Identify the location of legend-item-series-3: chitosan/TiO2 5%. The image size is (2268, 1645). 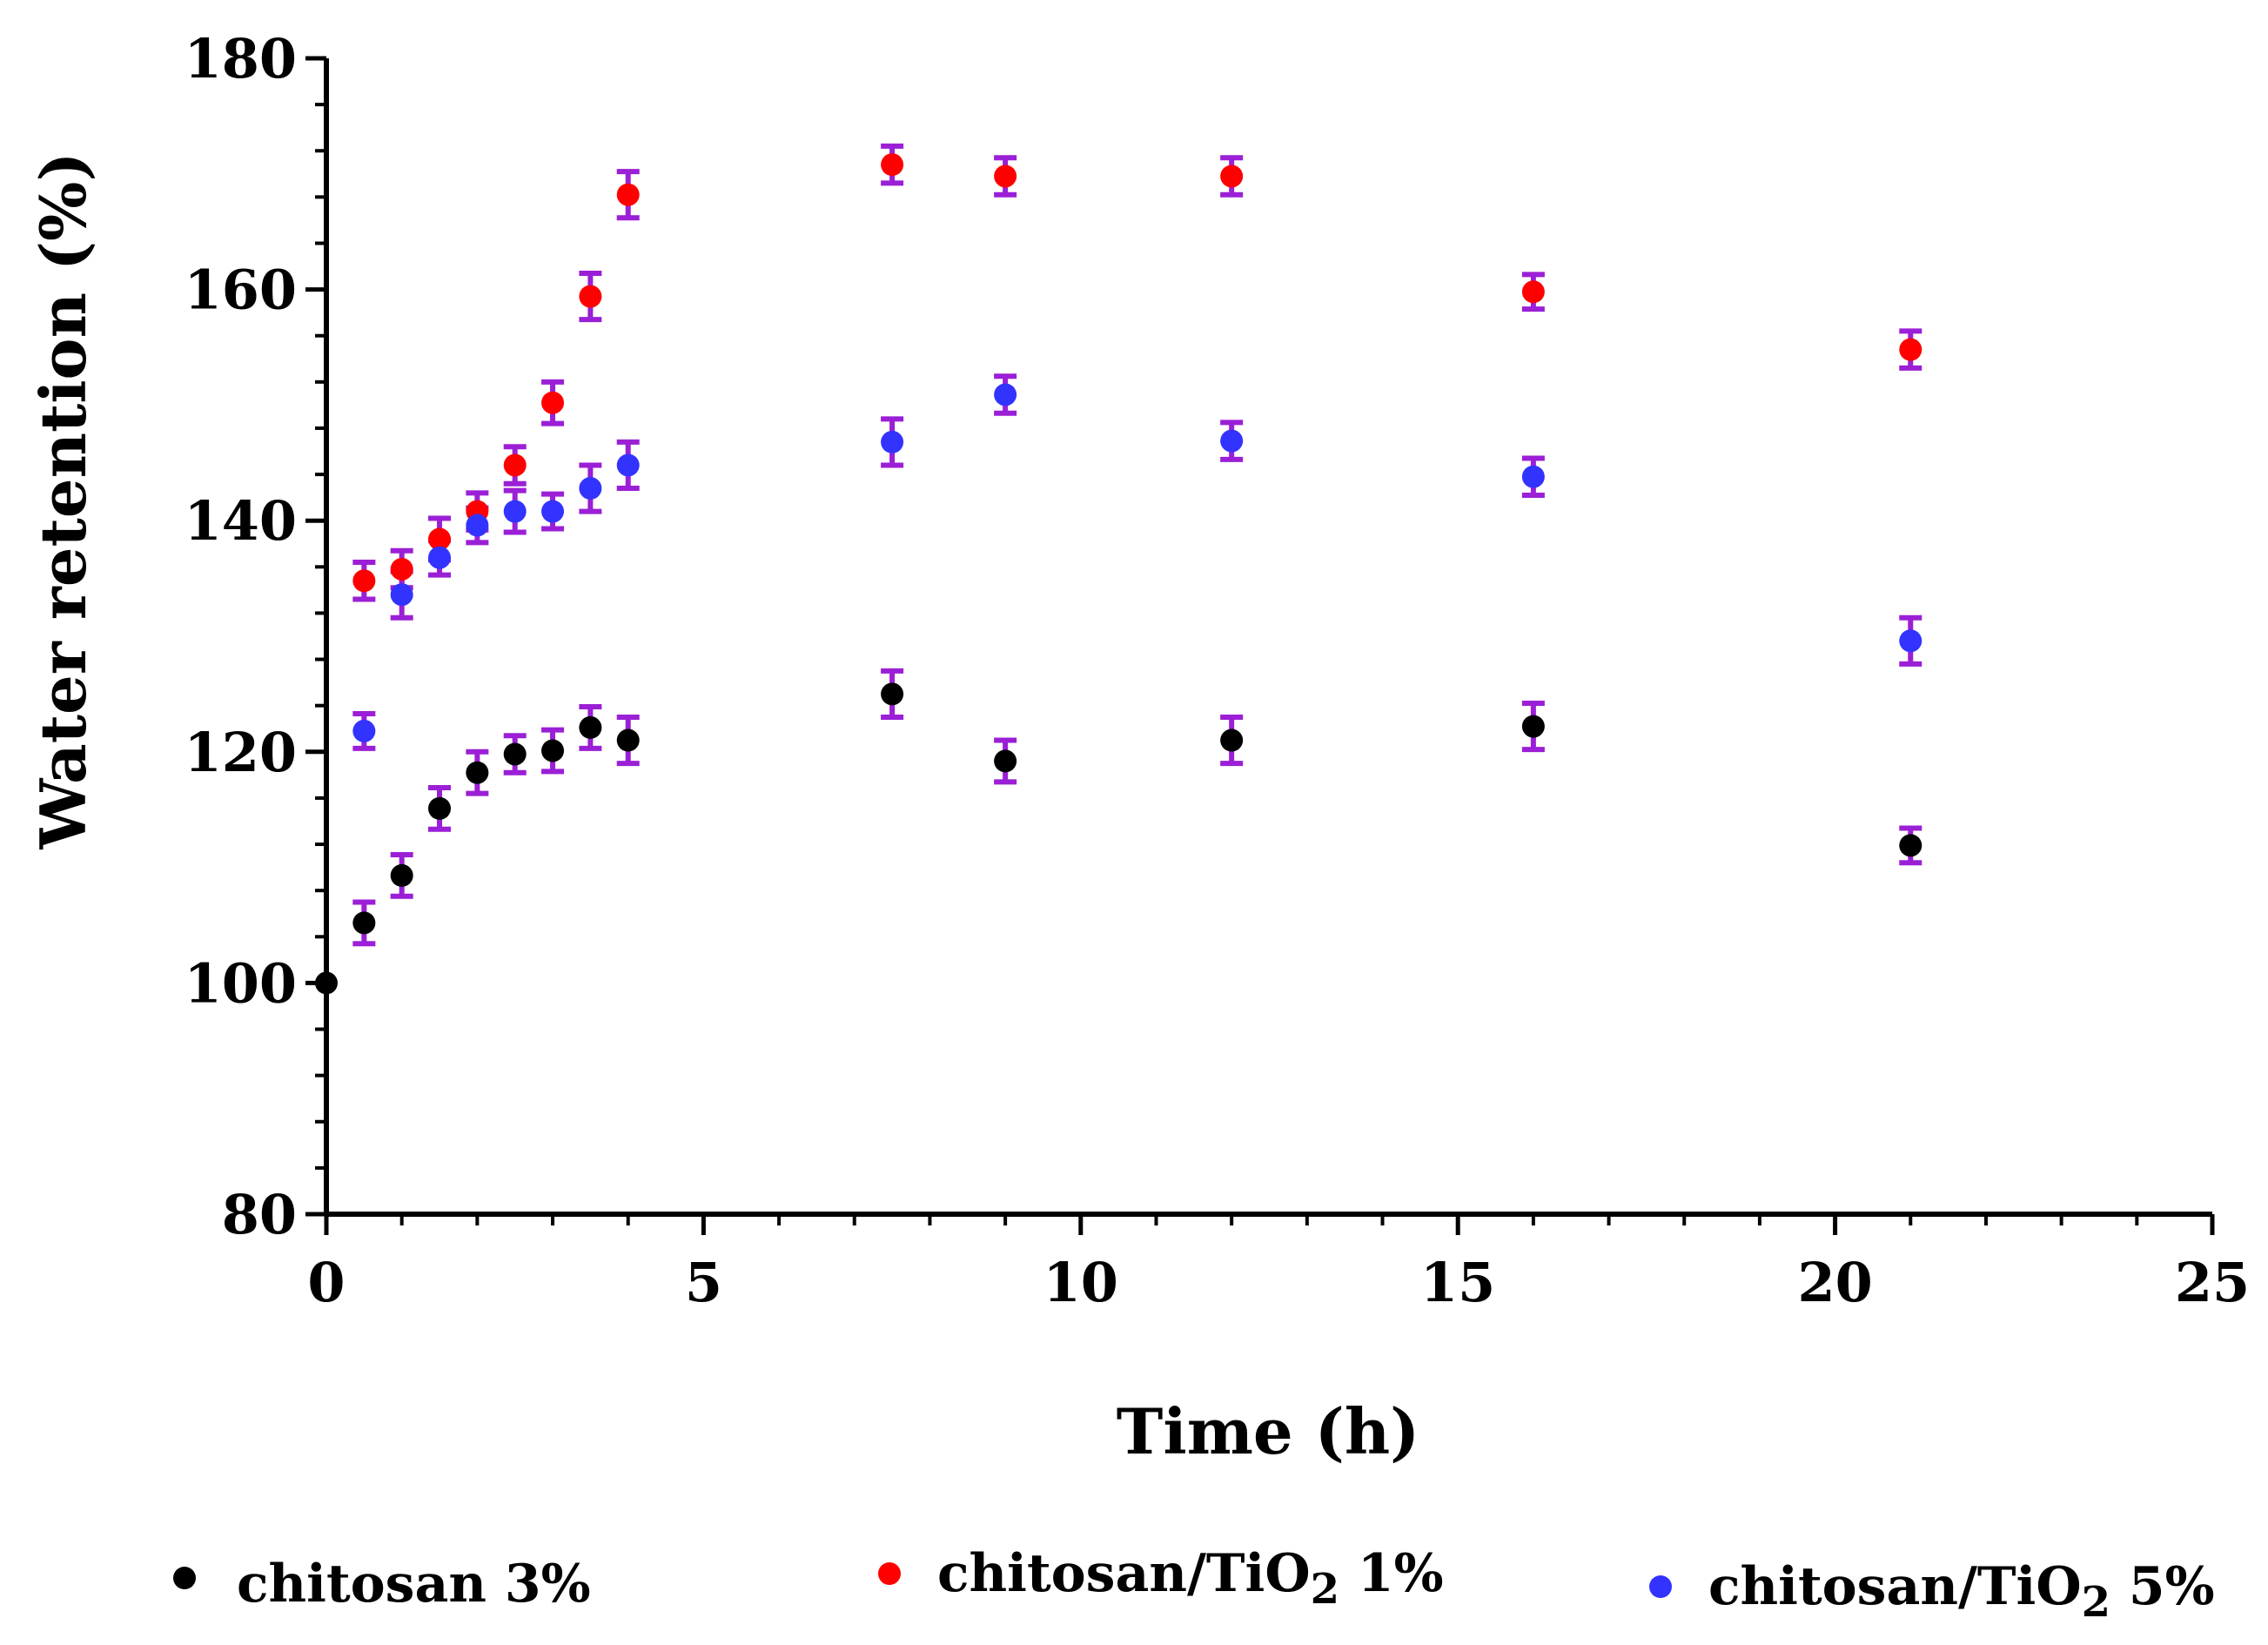
(1932, 1591).